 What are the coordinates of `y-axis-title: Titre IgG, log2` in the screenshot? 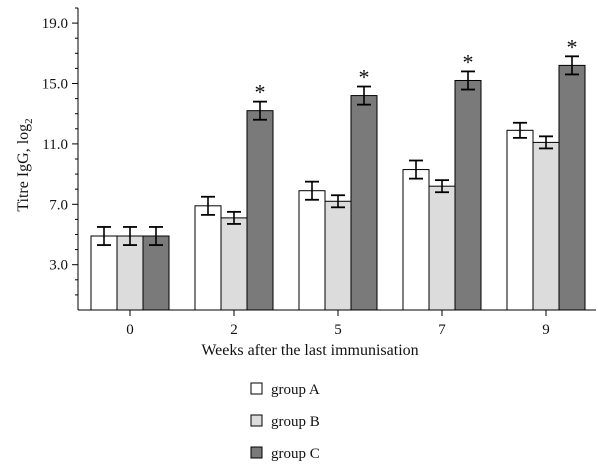 It's located at (25, 164).